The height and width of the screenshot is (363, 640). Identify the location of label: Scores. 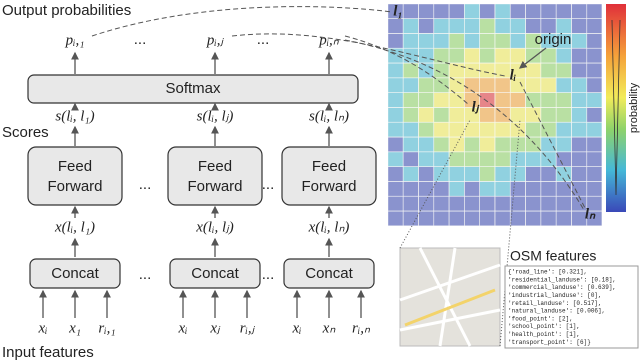
(25, 132).